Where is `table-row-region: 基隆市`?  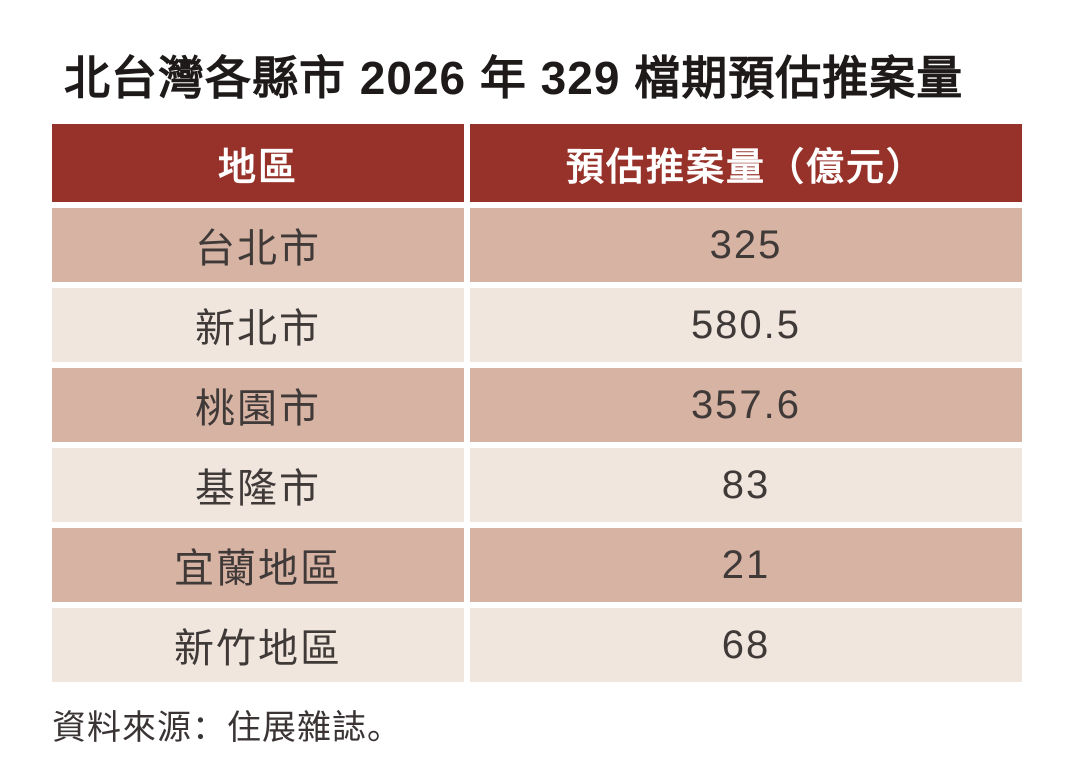
table-row-region: 基隆市 is located at coordinates (258, 485).